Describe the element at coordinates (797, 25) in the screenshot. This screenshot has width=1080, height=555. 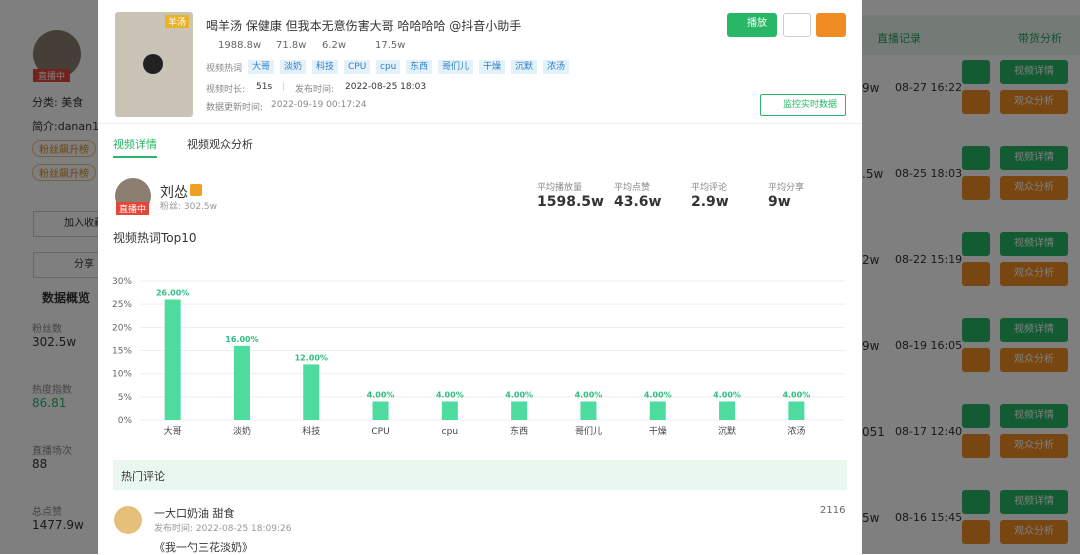
I see `qr-button` at that location.